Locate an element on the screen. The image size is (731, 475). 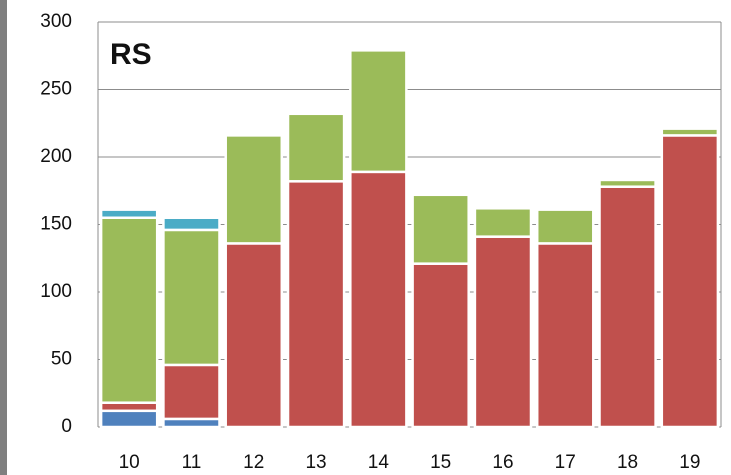
y-tick-label: 100 is located at coordinates (56, 291).